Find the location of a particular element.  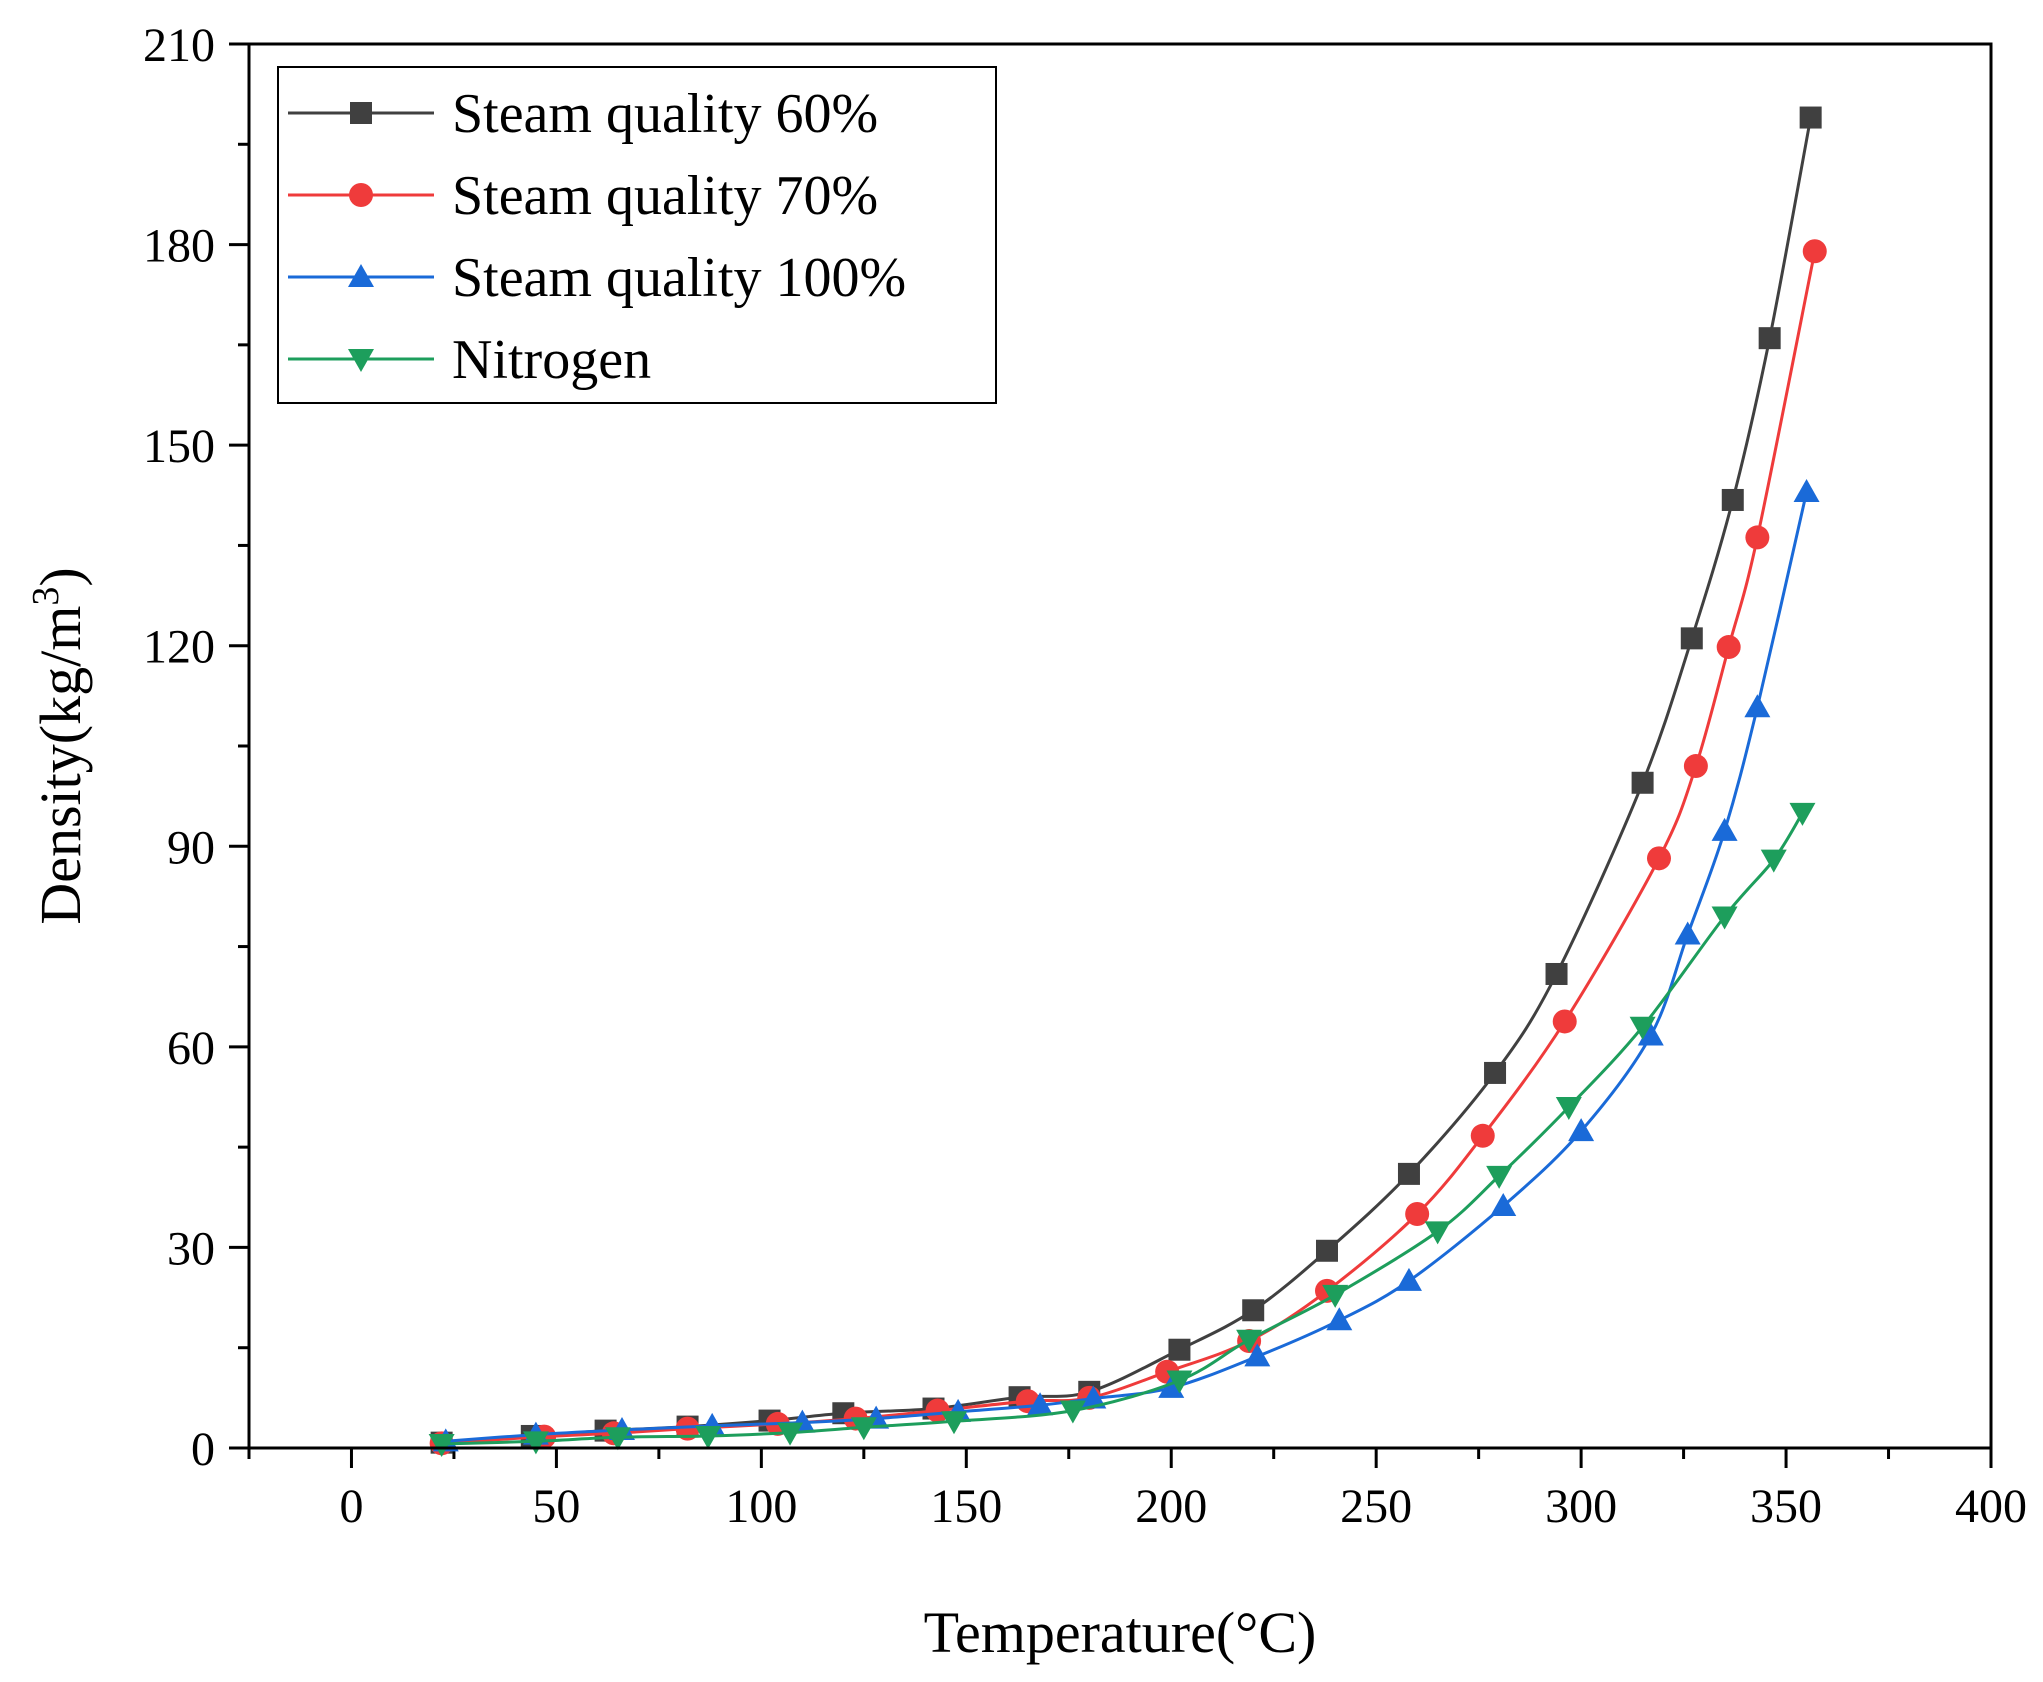

legend-entry: Nitrogen is located at coordinates (469, 360).